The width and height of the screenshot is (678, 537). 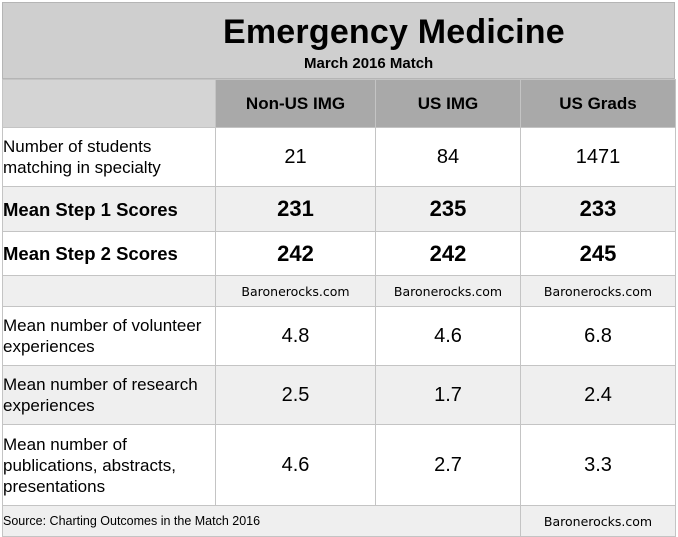 What do you see at coordinates (598, 157) in the screenshot?
I see `cell-value: 1471` at bounding box center [598, 157].